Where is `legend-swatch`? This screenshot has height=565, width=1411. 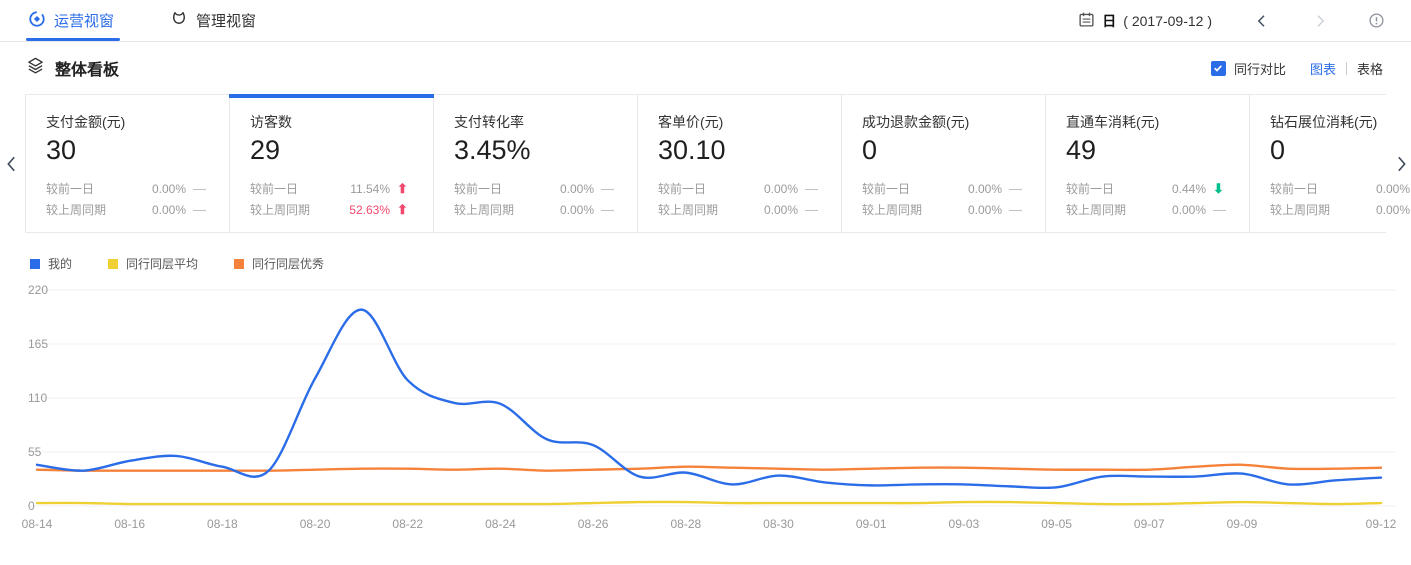 legend-swatch is located at coordinates (35, 263).